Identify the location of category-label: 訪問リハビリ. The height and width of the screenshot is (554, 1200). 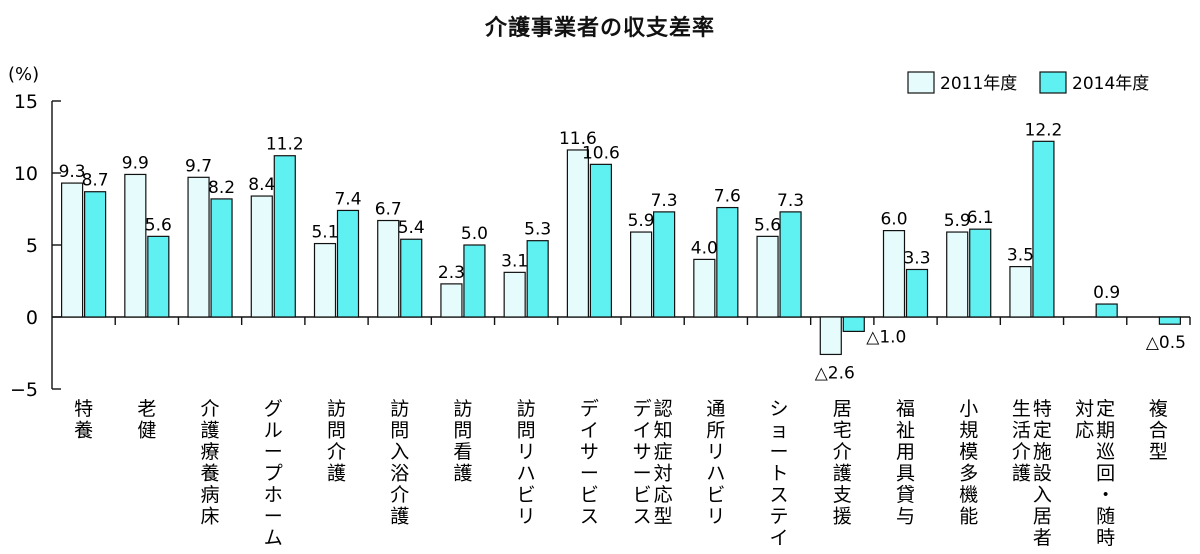
(526, 463).